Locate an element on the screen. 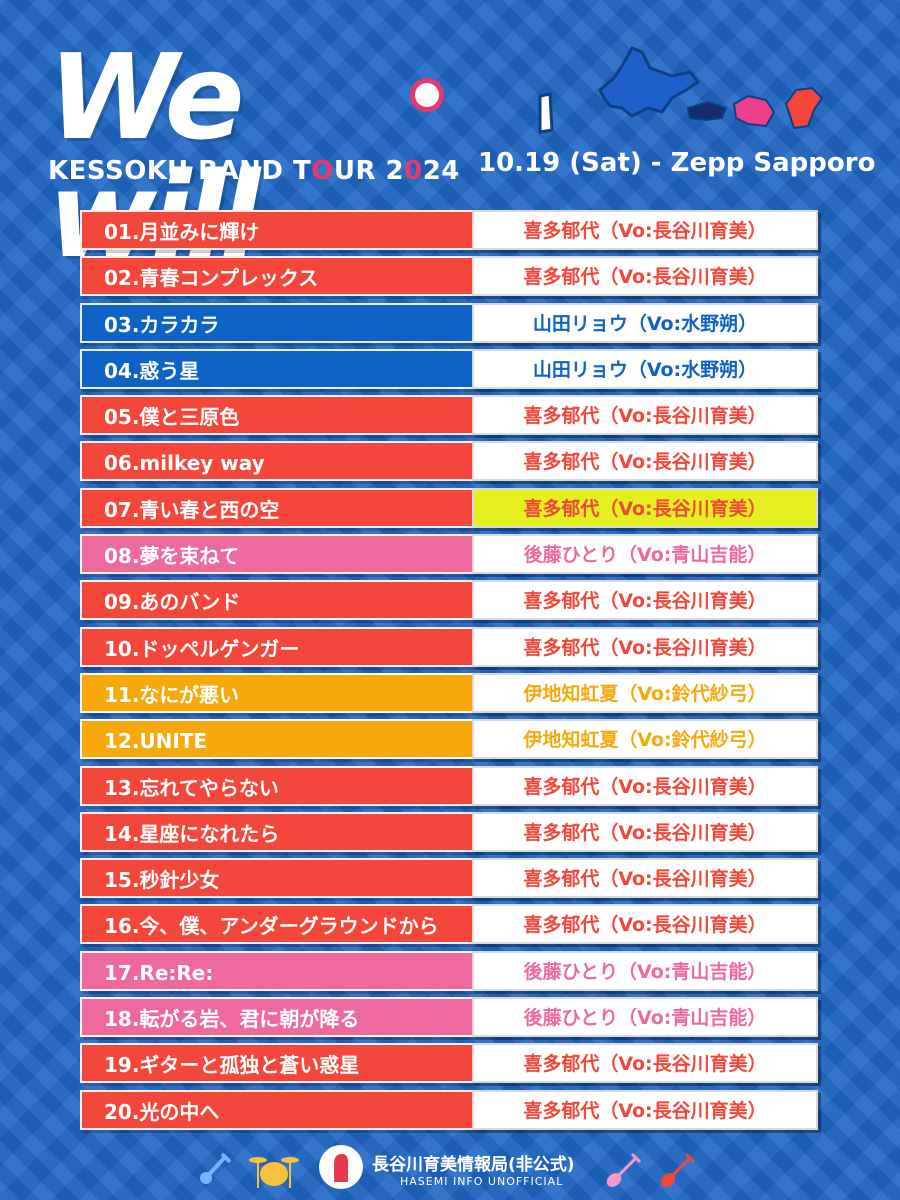  song-title: 14.星座になれたら is located at coordinates (276, 831).